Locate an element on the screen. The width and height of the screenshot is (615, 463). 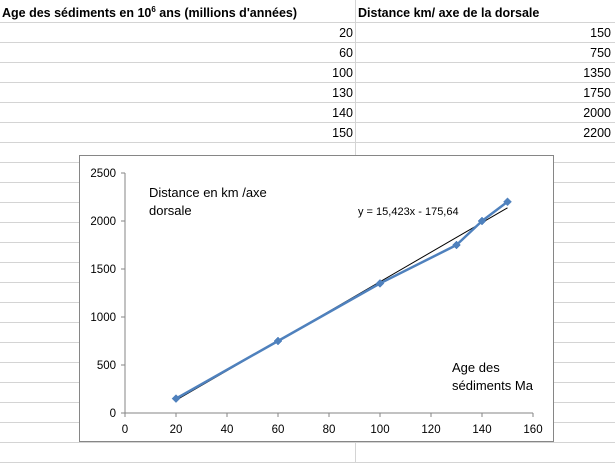
y-axis-ticks: 0 500 1000 1500 2000 2500 is located at coordinates (107, 294).